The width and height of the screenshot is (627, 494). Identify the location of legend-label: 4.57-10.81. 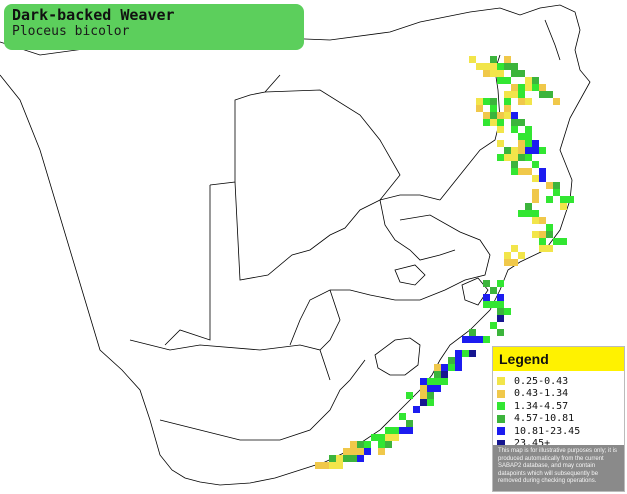
(544, 419).